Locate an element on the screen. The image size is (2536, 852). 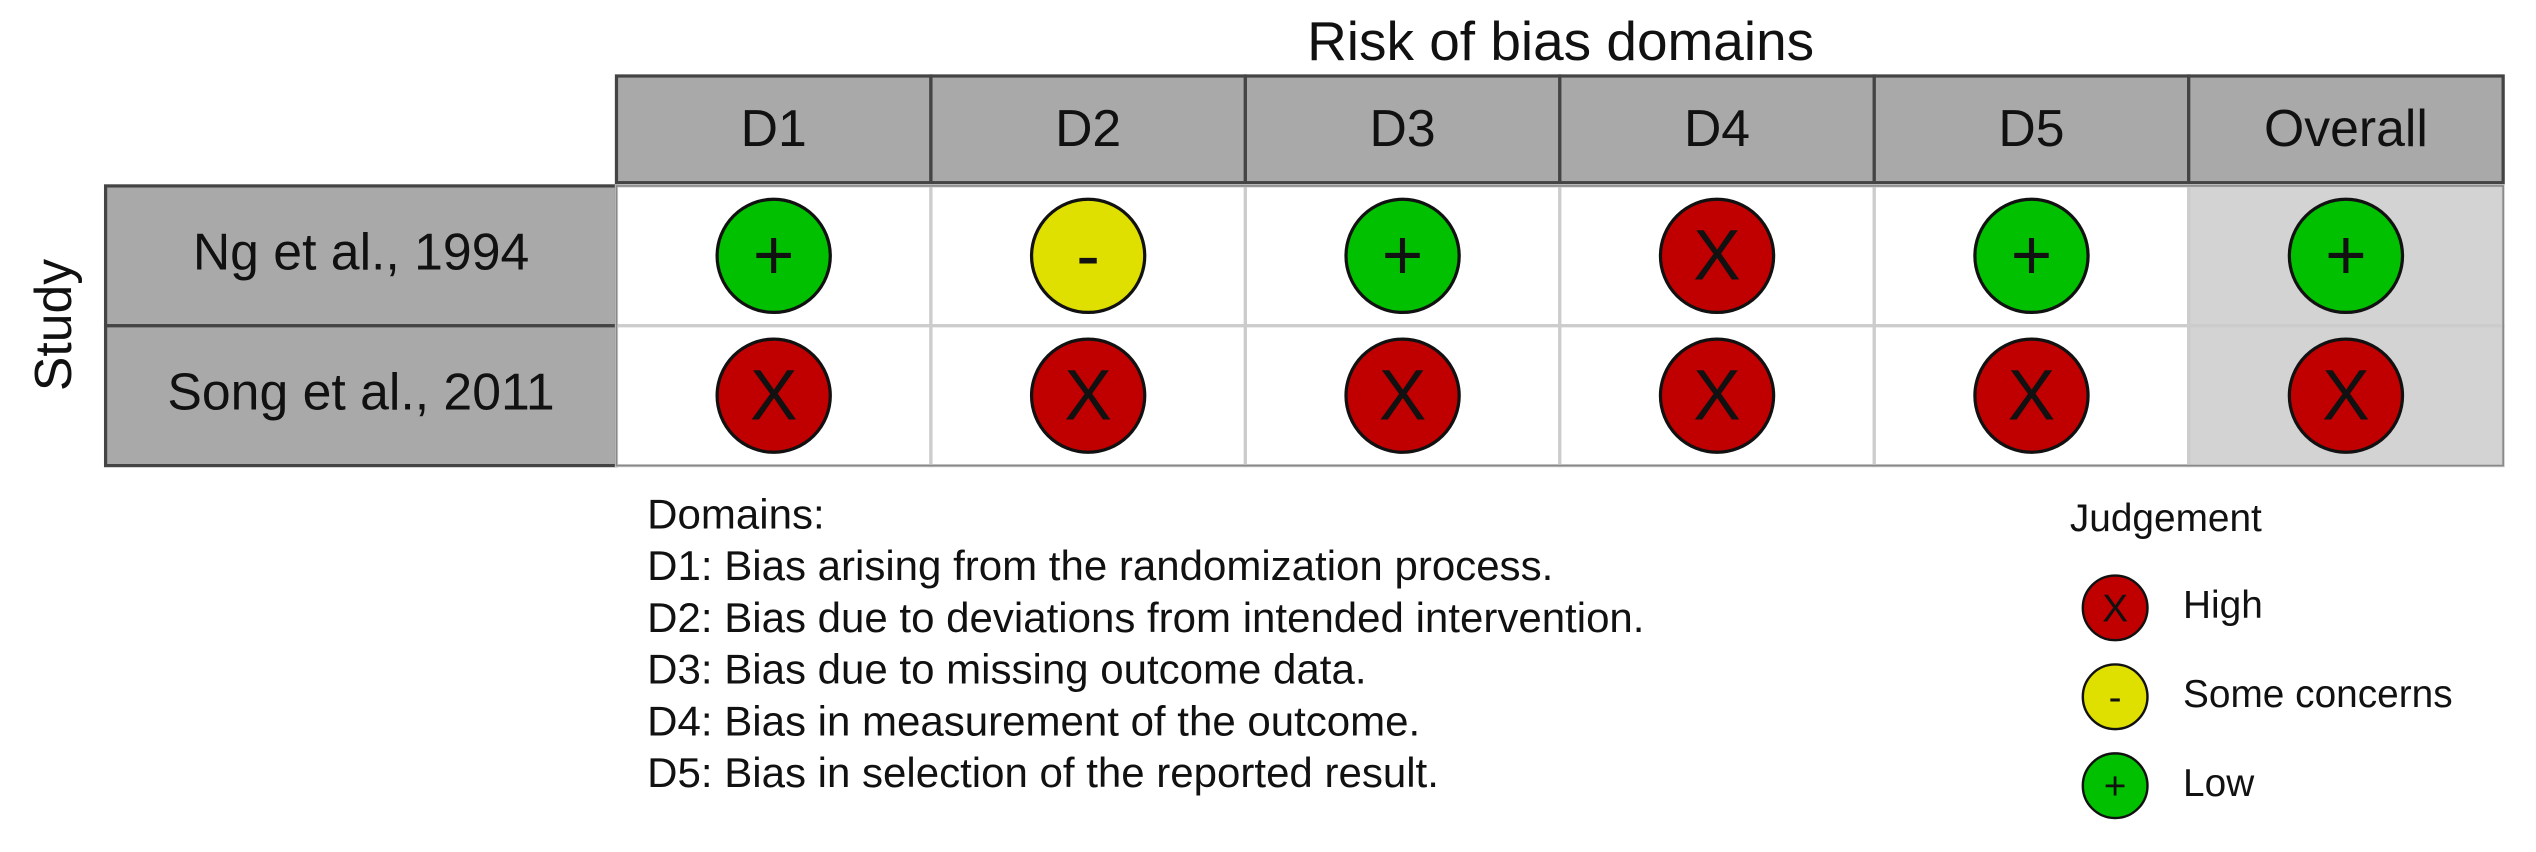
domain-line: D4: Bias in measurement of the outcome. is located at coordinates (1033, 720).